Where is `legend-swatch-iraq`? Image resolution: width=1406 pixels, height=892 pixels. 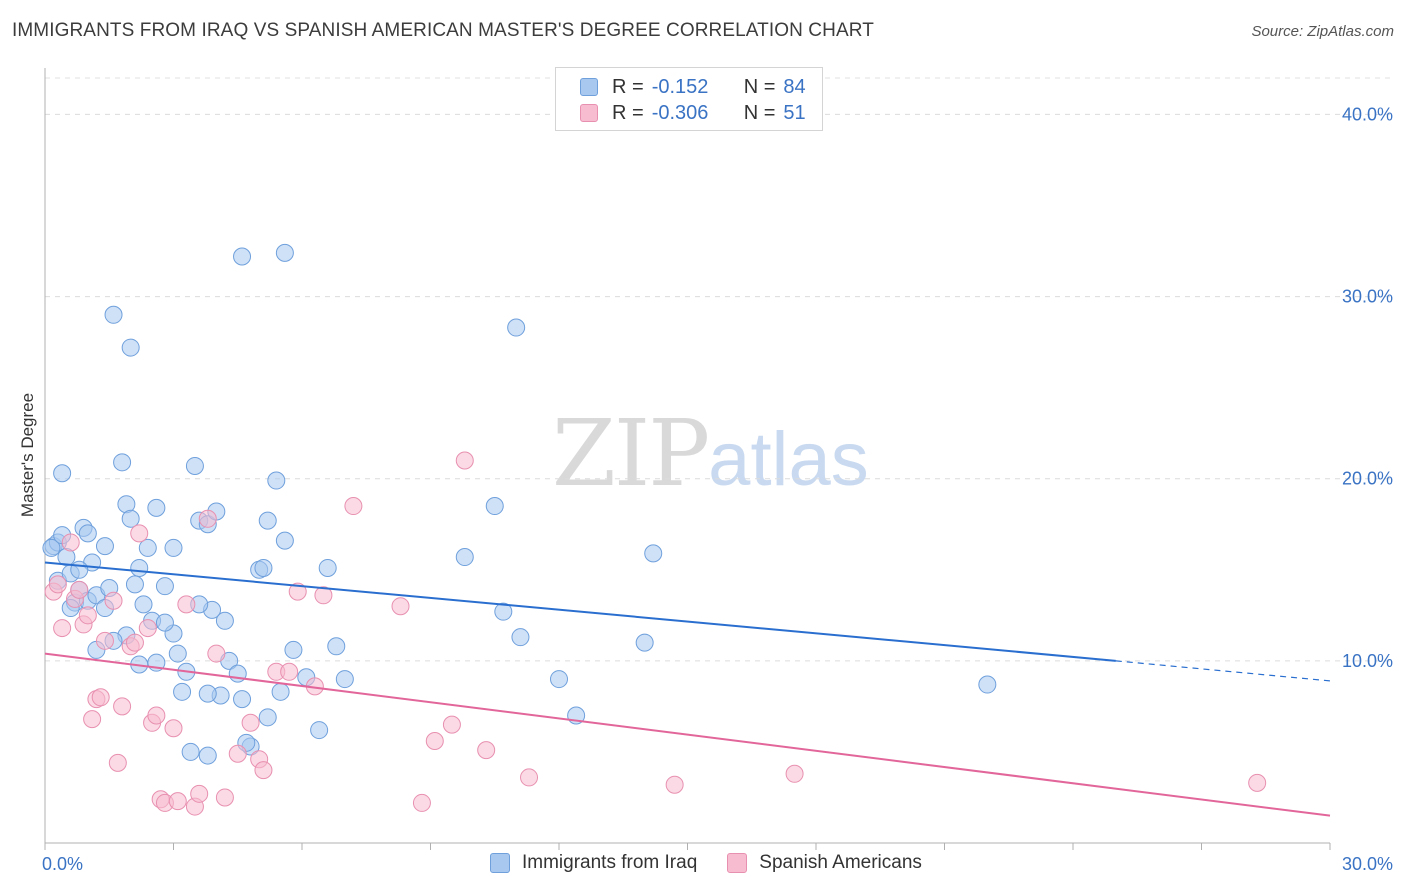 legend-swatch-iraq is located at coordinates (589, 87).